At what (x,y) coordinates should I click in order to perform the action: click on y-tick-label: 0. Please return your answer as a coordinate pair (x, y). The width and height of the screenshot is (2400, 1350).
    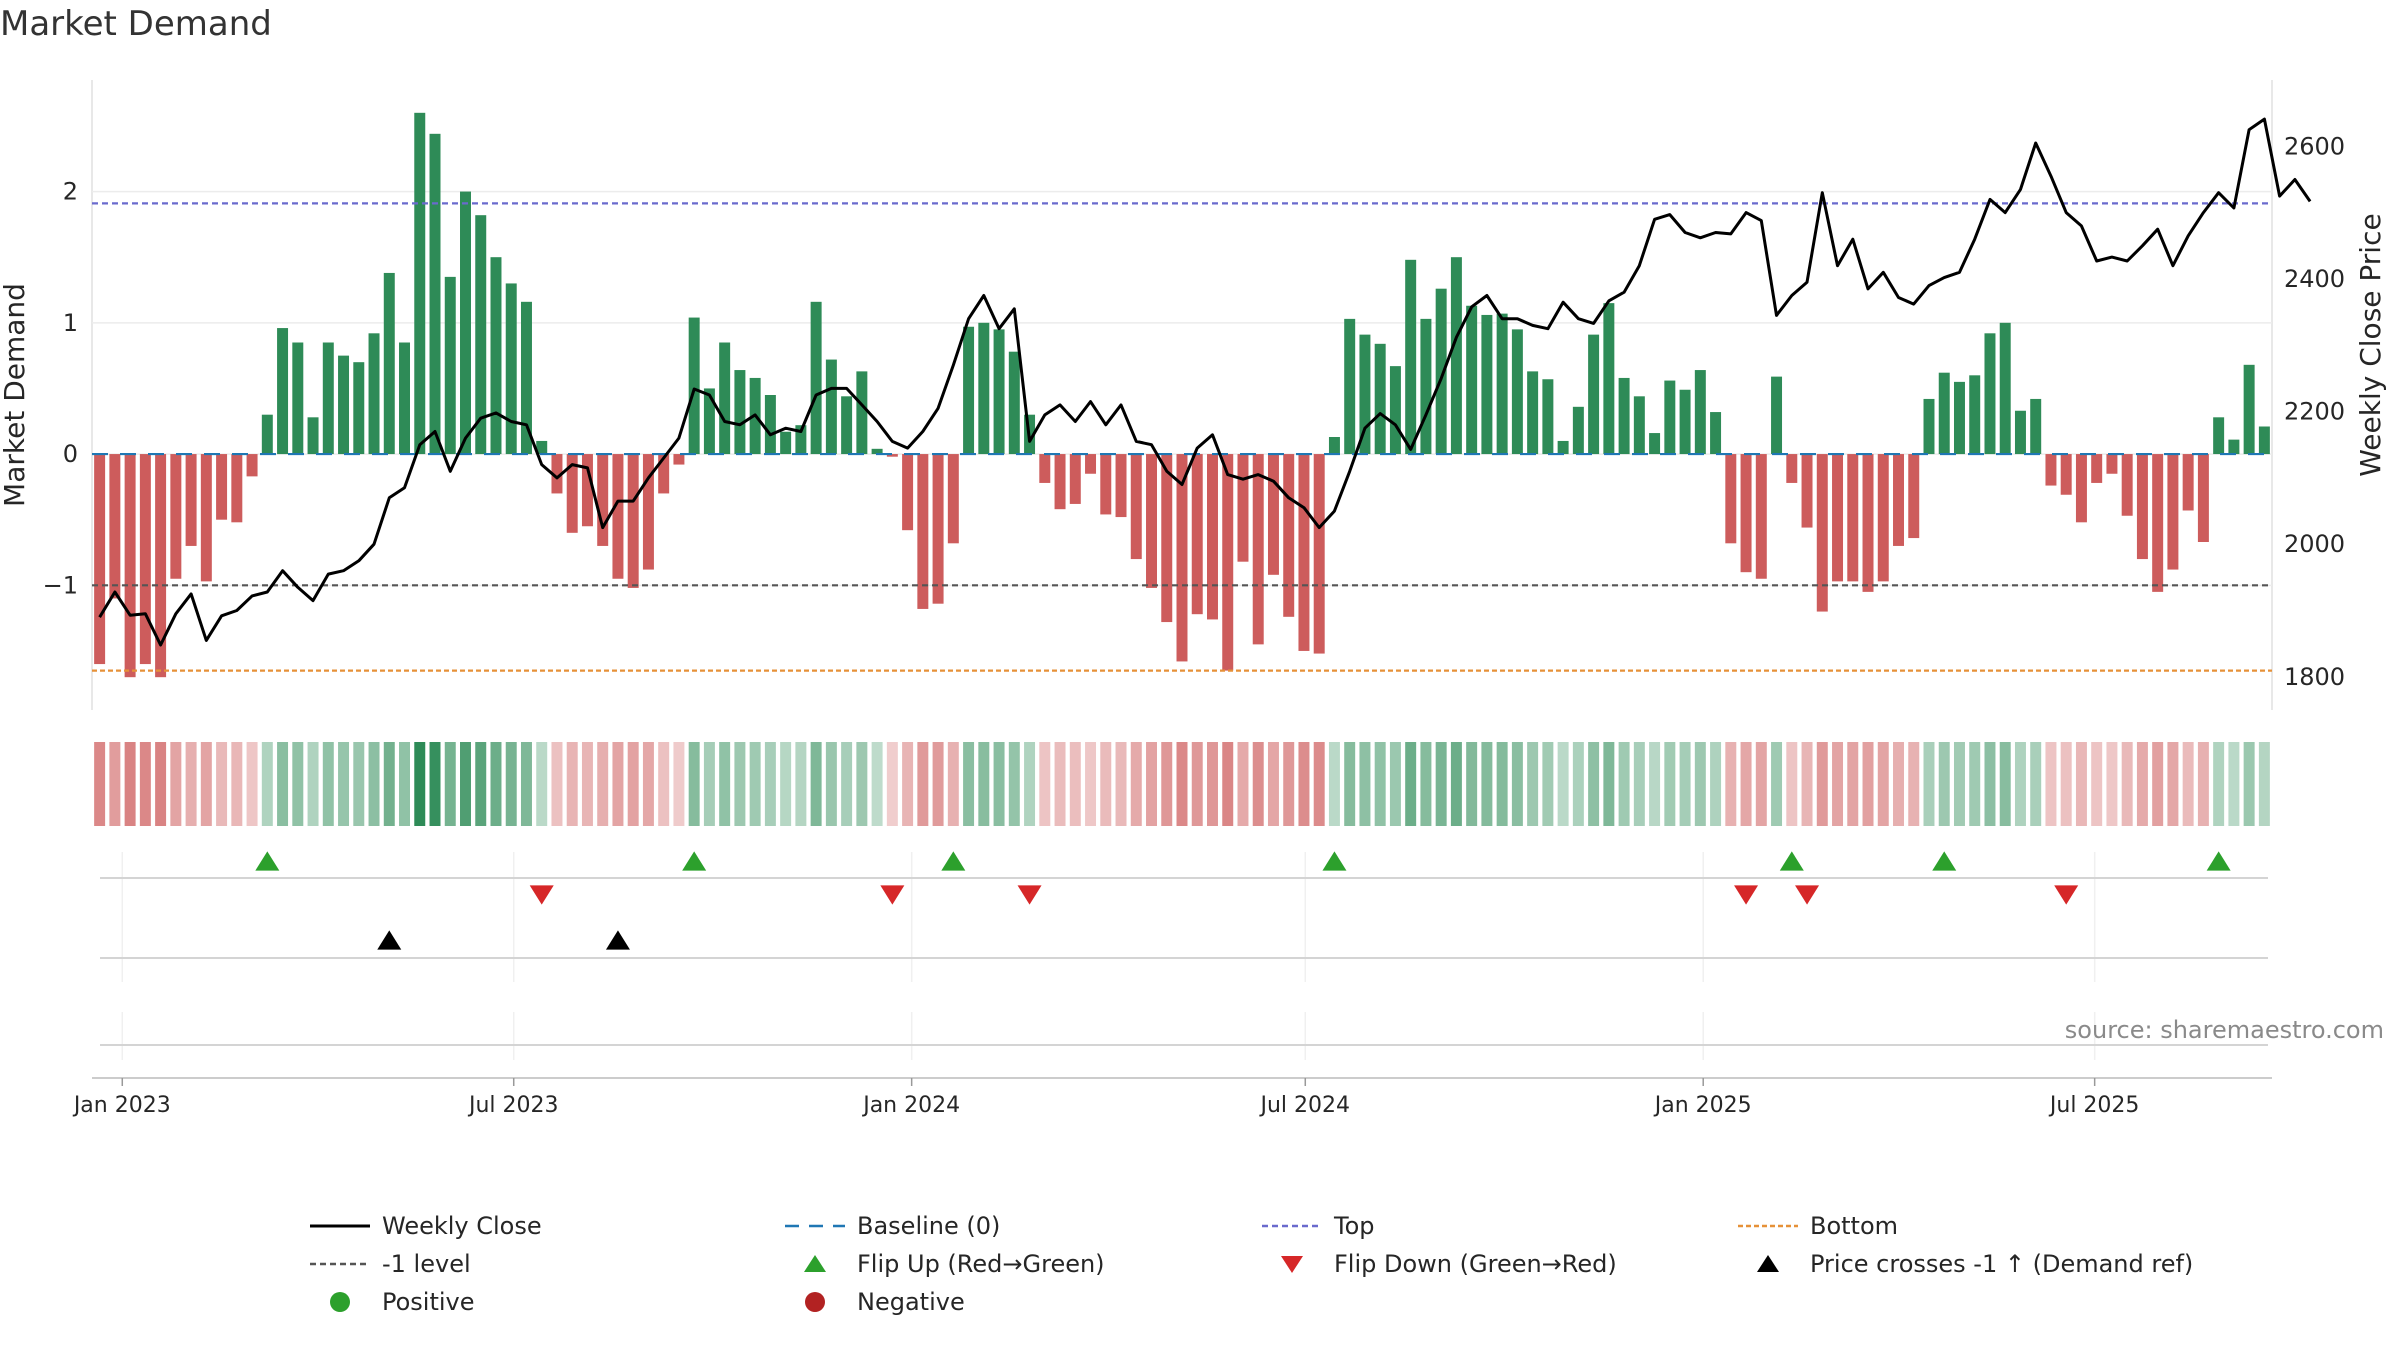
    Looking at the image, I should click on (70, 454).